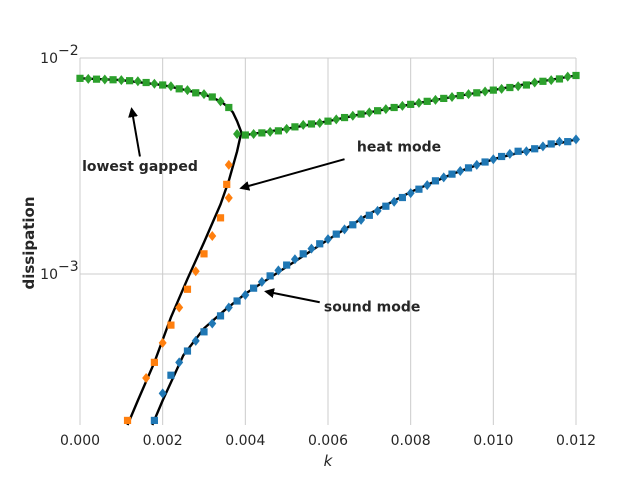 This screenshot has width=640, height=480. What do you see at coordinates (411, 441) in the screenshot?
I see `x-tick-label: 0.008` at bounding box center [411, 441].